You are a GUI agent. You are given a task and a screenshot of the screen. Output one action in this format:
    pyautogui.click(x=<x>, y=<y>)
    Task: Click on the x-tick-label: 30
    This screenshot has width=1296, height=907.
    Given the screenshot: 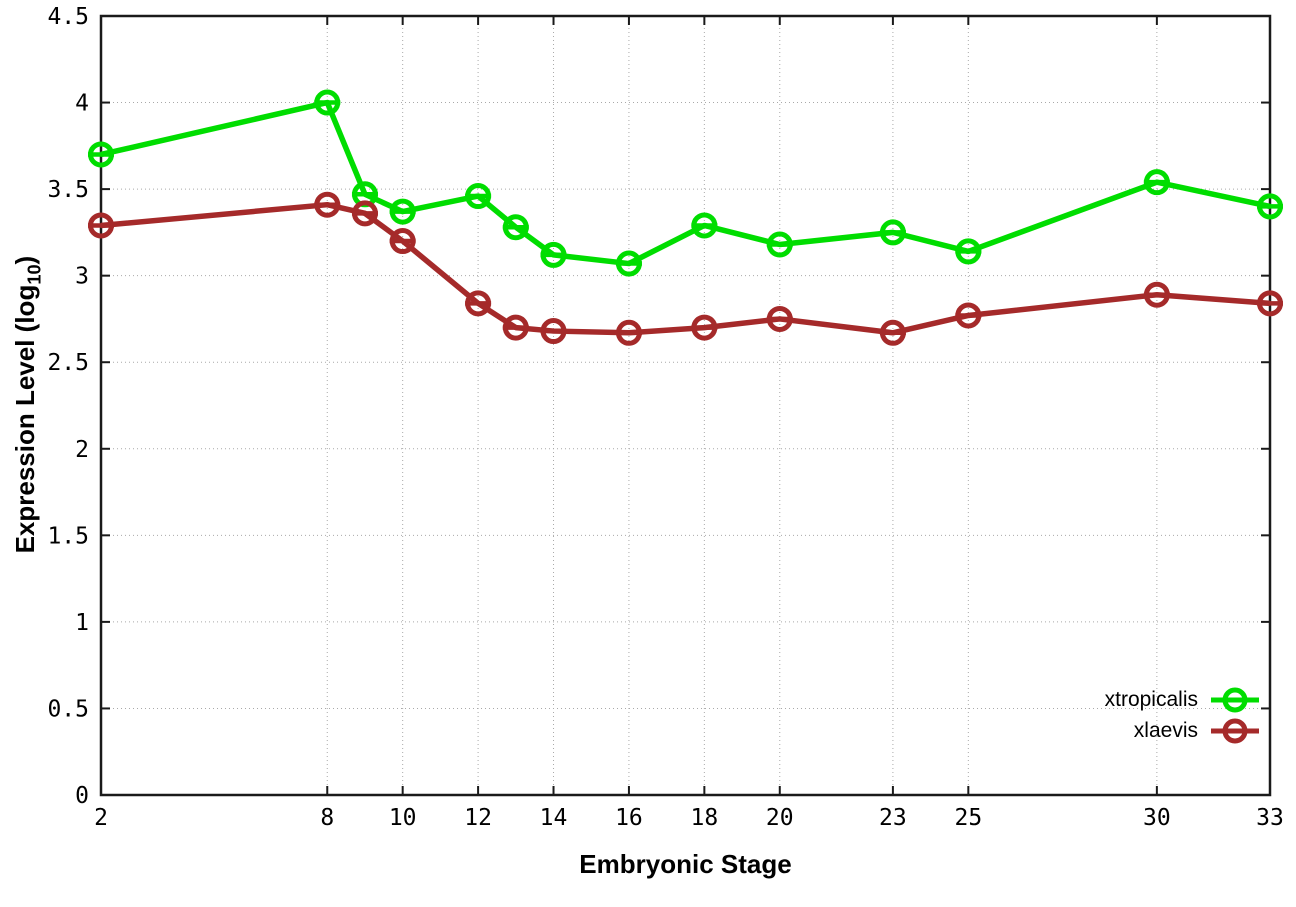 What is the action you would take?
    pyautogui.click(x=1157, y=818)
    